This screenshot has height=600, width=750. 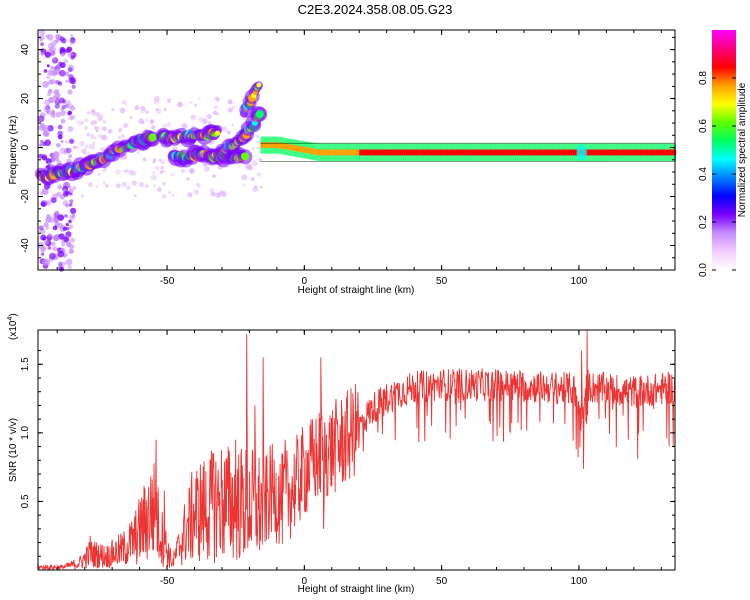 What do you see at coordinates (25, 501) in the screenshot?
I see `y-tick-label: 0.5` at bounding box center [25, 501].